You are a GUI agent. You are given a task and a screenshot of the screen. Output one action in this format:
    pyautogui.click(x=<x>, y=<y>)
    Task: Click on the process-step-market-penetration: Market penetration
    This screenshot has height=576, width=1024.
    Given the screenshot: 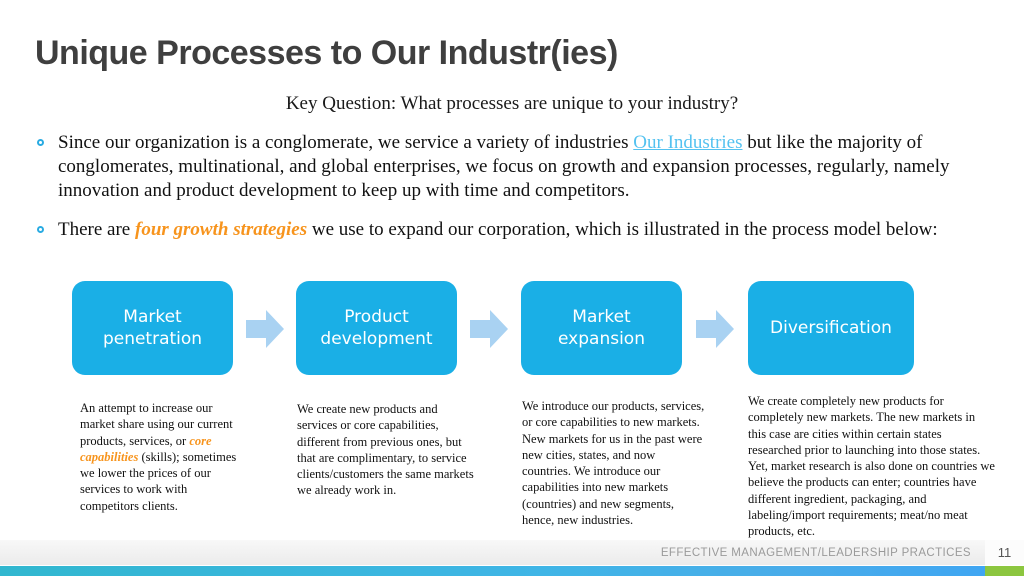 What is the action you would take?
    pyautogui.click(x=152, y=328)
    